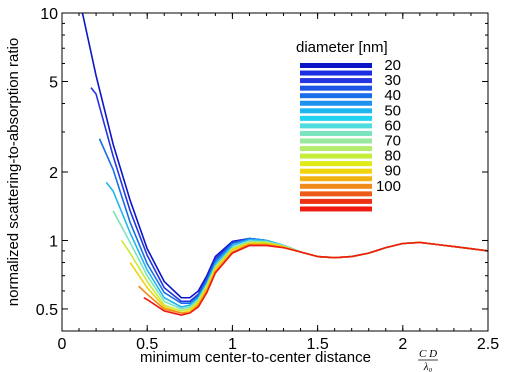 This screenshot has height=372, width=505. I want to click on x-tick-label: 2.5, so click(488, 344).